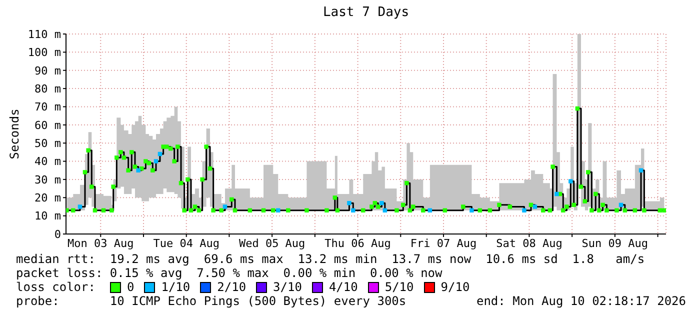 This screenshot has height=315, width=697. Describe the element at coordinates (175, 287) in the screenshot. I see `legend-label: 1/10` at that location.